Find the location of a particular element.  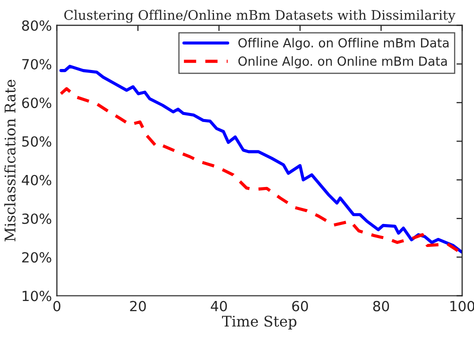

x-tick-label: 80 is located at coordinates (381, 306).